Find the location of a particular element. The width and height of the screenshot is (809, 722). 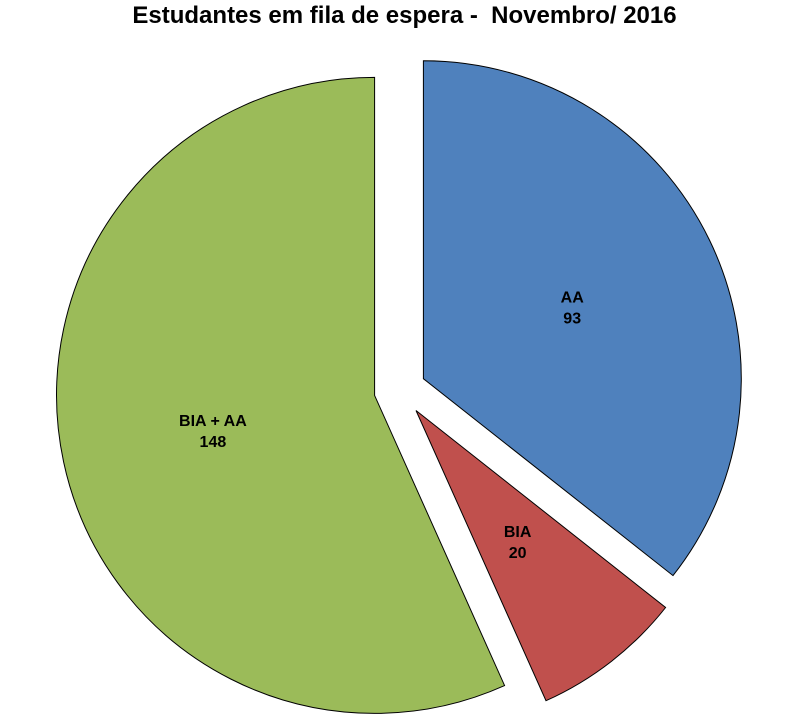

pie-slice-bia is located at coordinates (541, 556).